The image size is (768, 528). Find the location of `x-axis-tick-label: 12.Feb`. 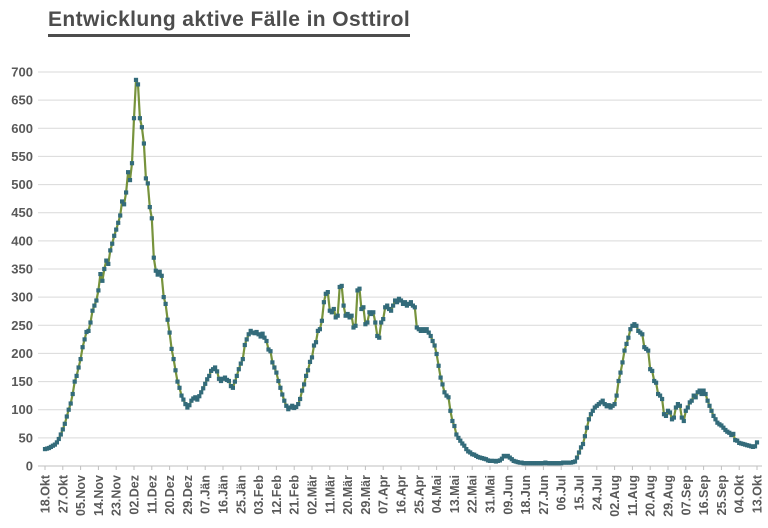

x-axis-tick-label: 12.Feb is located at coordinates (277, 495).